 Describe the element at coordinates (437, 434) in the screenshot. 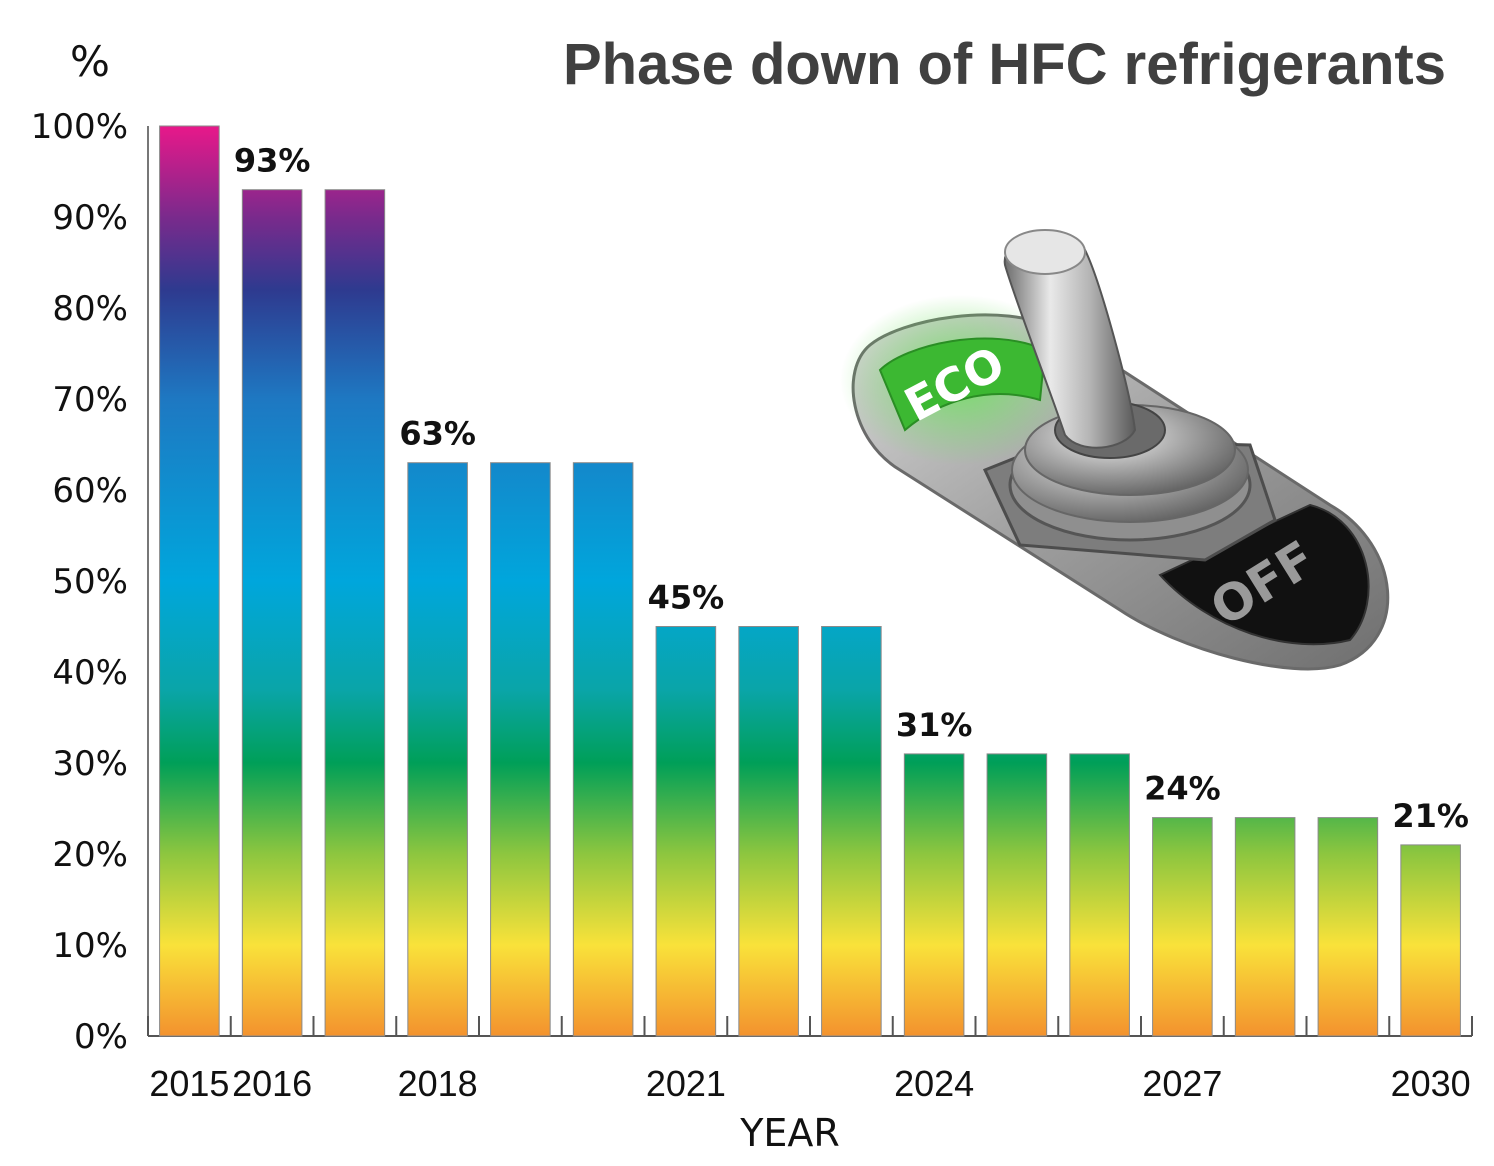

I see `data-label: 63%` at that location.